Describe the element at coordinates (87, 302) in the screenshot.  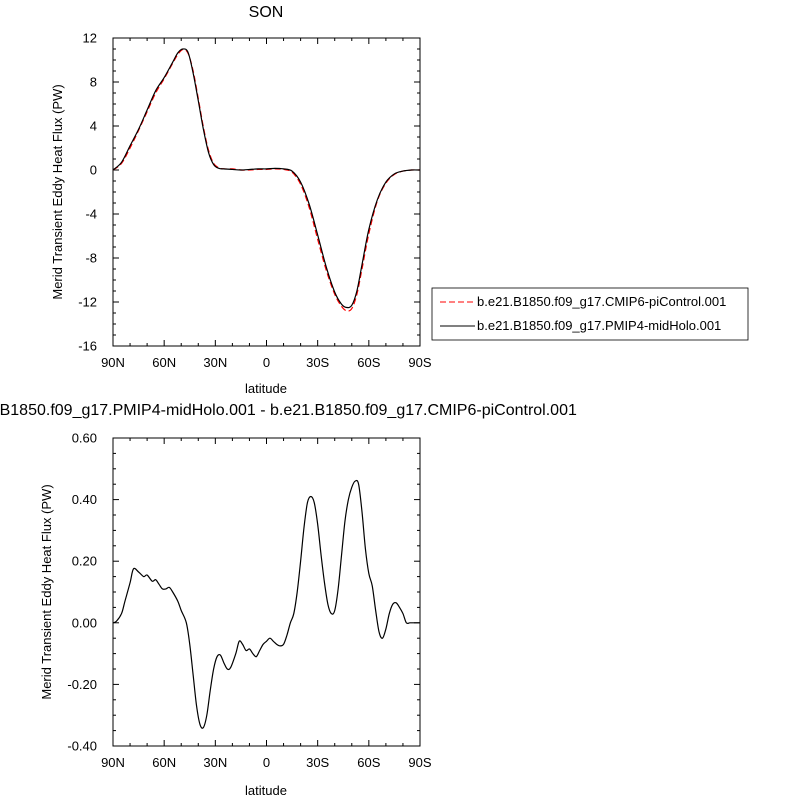
I see `y-tick-label: -12` at that location.